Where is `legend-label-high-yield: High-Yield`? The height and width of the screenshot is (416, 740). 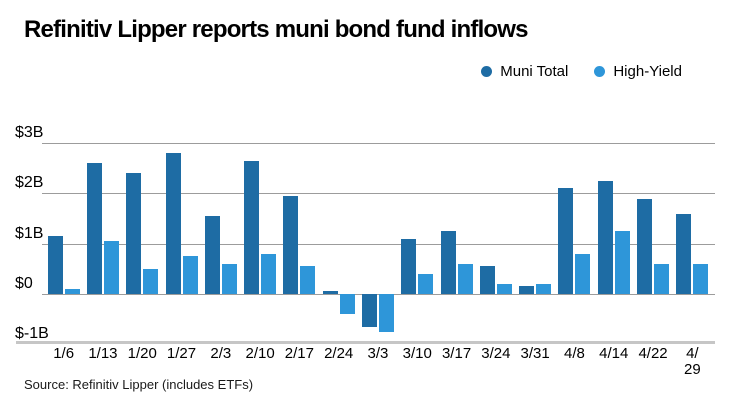
legend-label-high-yield: High-Yield is located at coordinates (647, 71).